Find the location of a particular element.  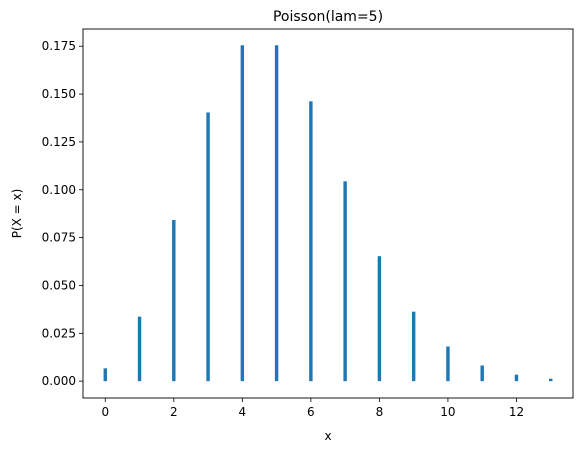

x-axis: 0 2 4 6 8 10 12 is located at coordinates (312, 408).